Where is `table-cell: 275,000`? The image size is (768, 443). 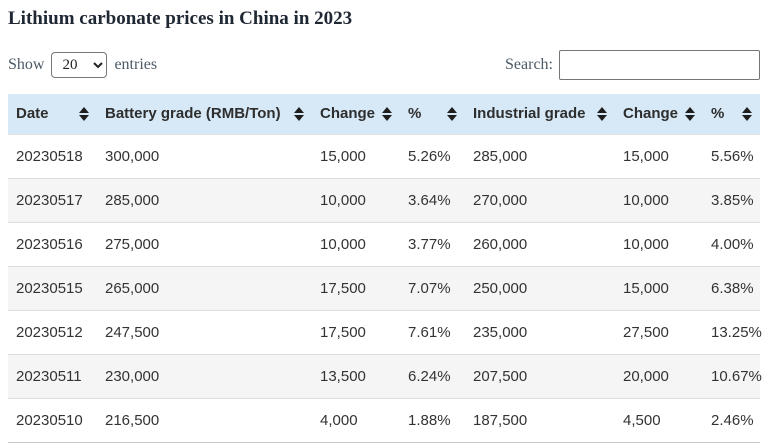
table-cell: 275,000 is located at coordinates (204, 244).